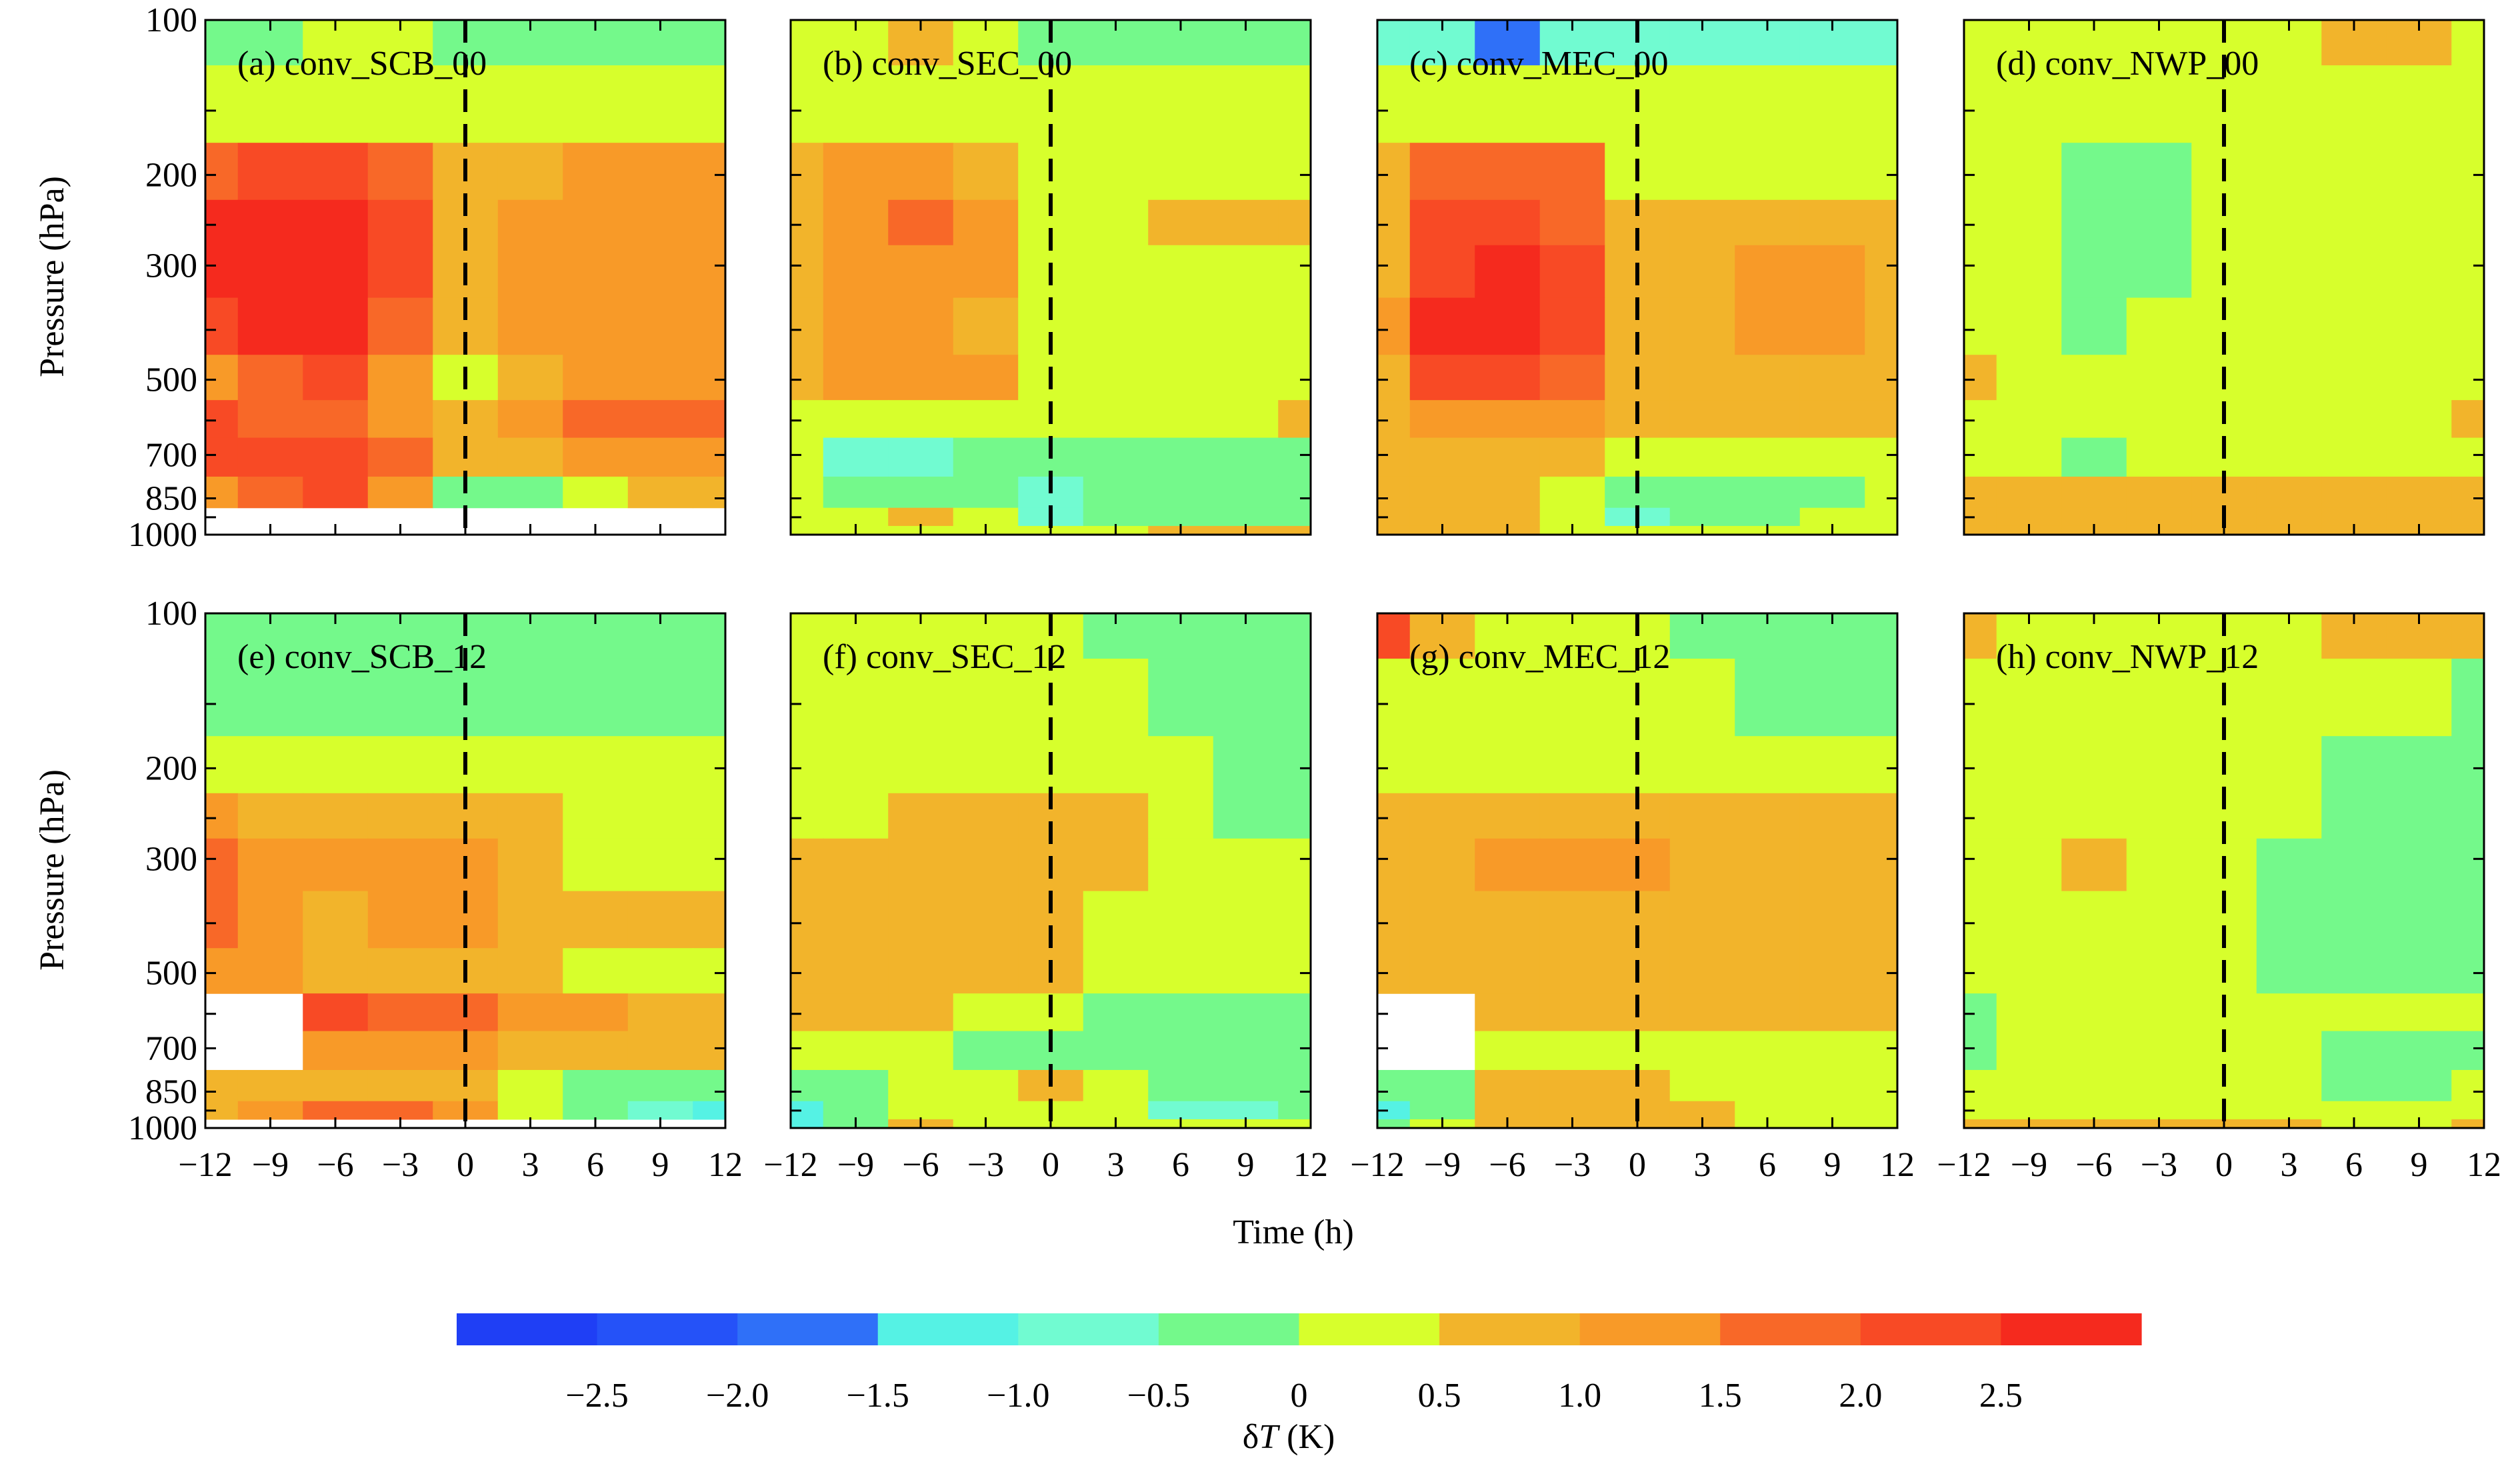  What do you see at coordinates (465, 1165) in the screenshot?
I see `x-tick-label-4-4: 0` at bounding box center [465, 1165].